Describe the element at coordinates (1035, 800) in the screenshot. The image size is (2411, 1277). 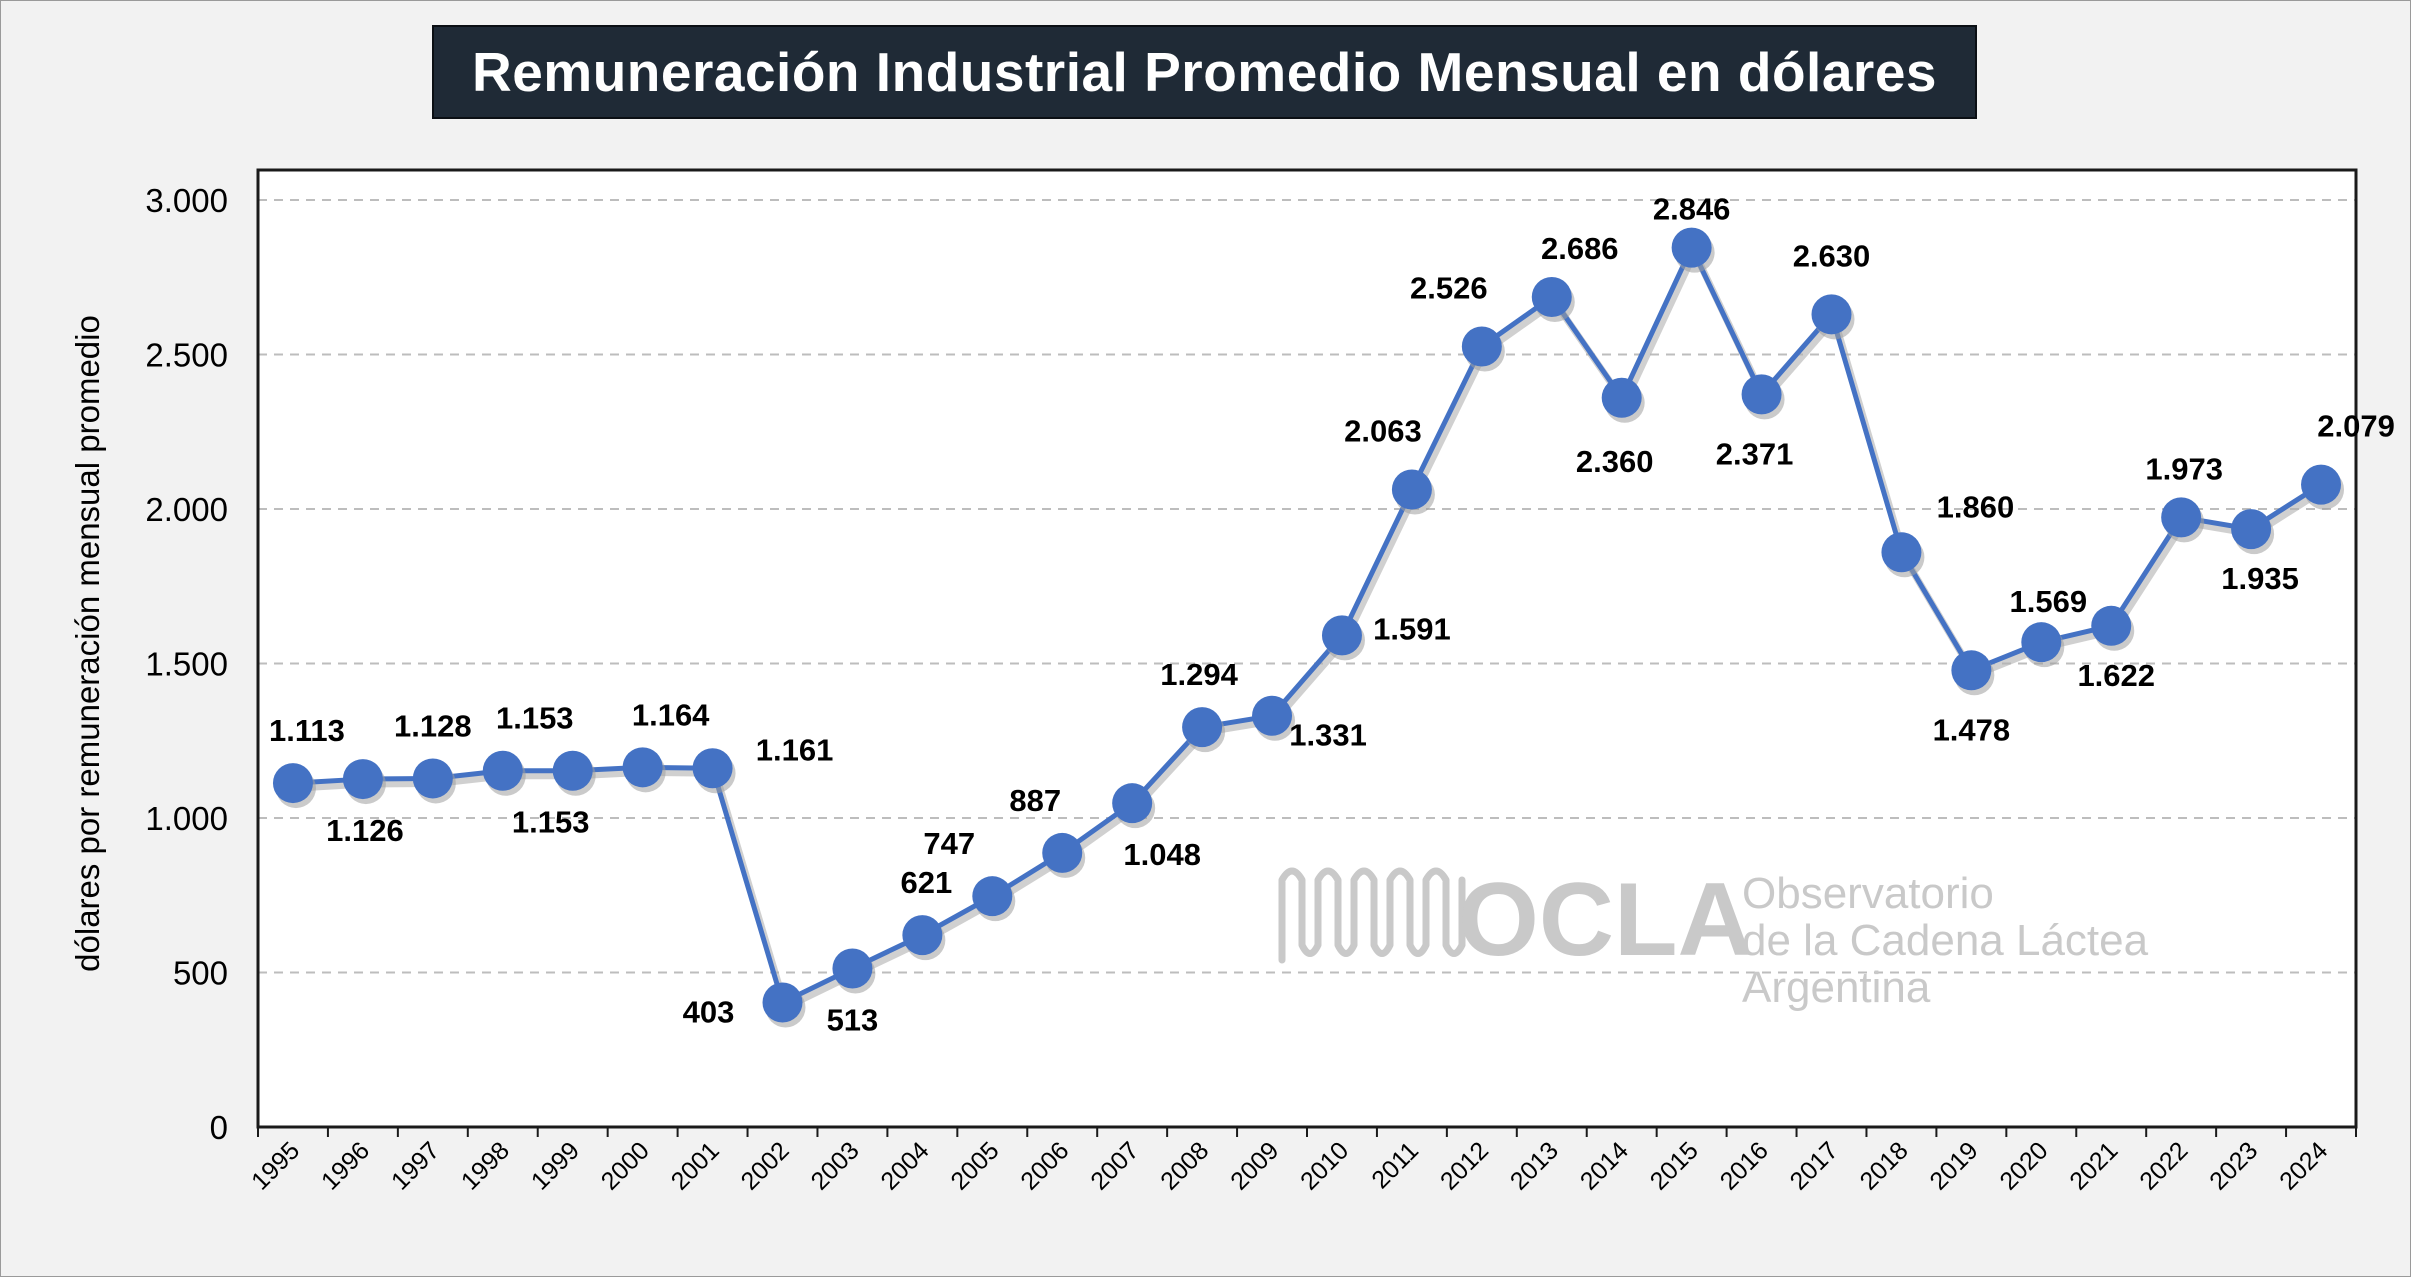
I see `data-label: 887` at that location.